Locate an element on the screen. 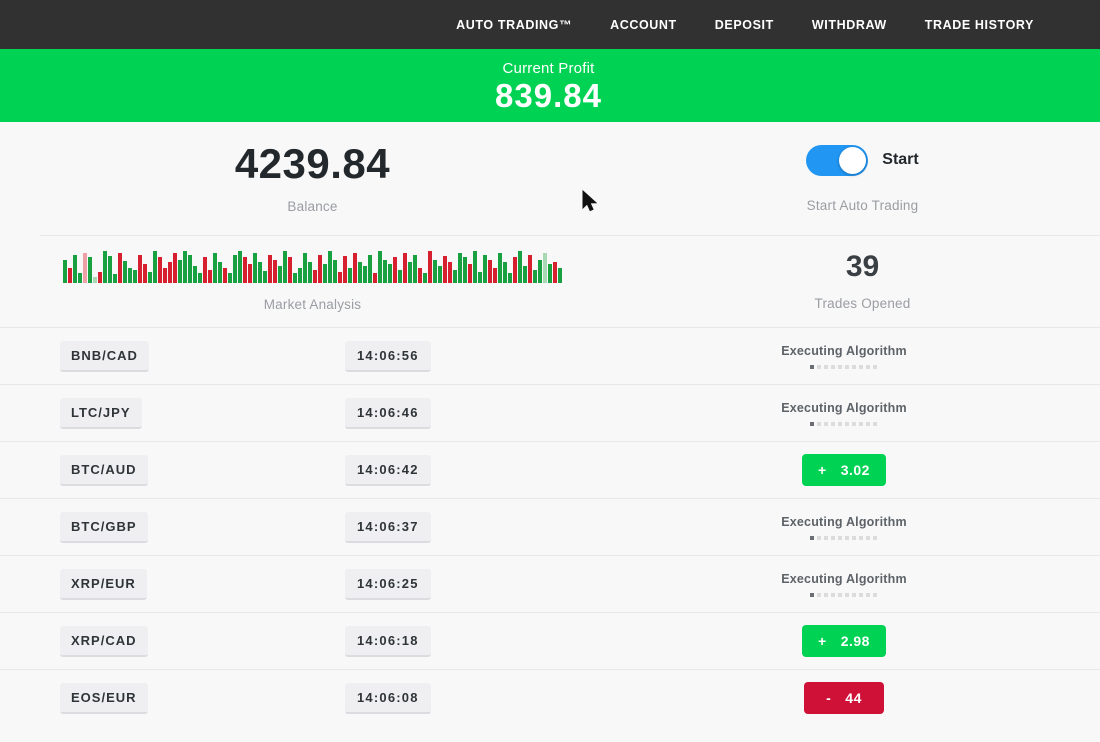  table-row: EOS/EUR 14:06:08 -44 is located at coordinates (550, 697).